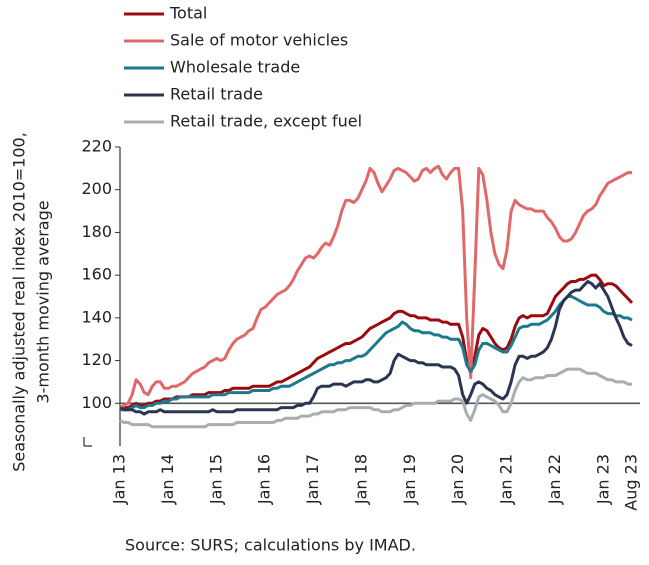  What do you see at coordinates (602, 479) in the screenshot?
I see `x-tick-label: Jan 23` at bounding box center [602, 479].